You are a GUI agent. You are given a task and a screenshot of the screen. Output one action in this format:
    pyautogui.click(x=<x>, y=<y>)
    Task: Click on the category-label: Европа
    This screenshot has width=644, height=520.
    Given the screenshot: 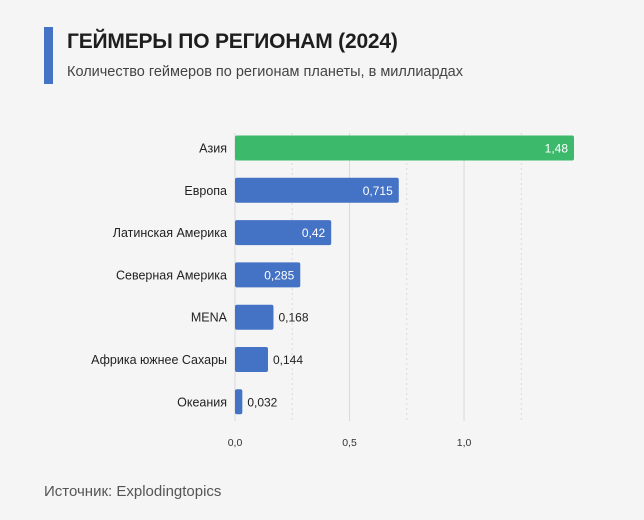 What is the action you would take?
    pyautogui.click(x=205, y=191)
    